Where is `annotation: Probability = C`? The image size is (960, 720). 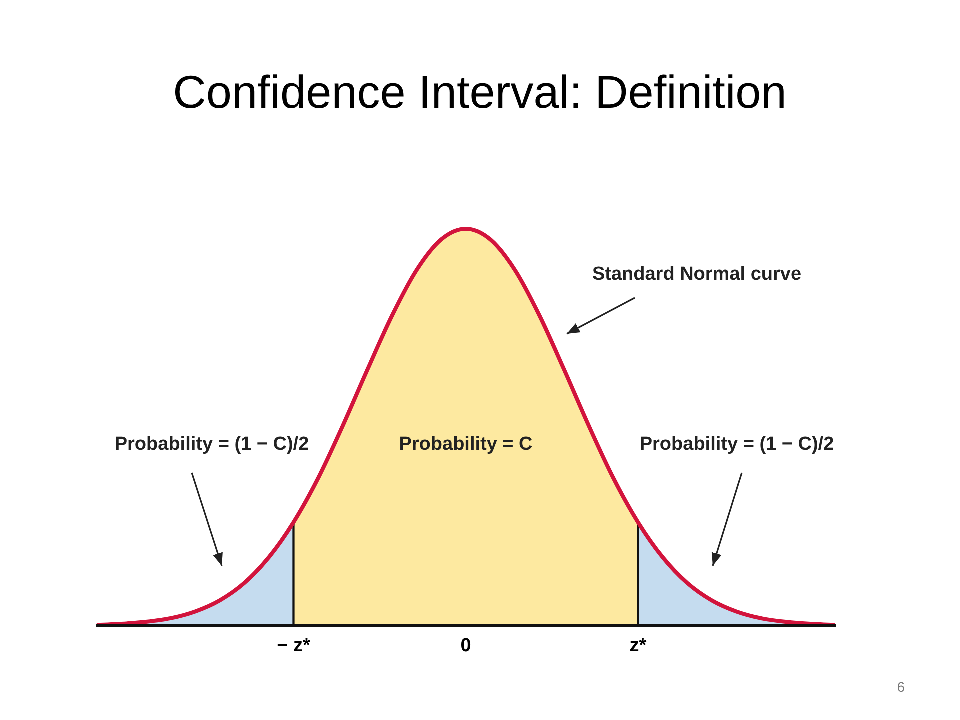
annotation: Probability = C is located at coordinates (466, 444).